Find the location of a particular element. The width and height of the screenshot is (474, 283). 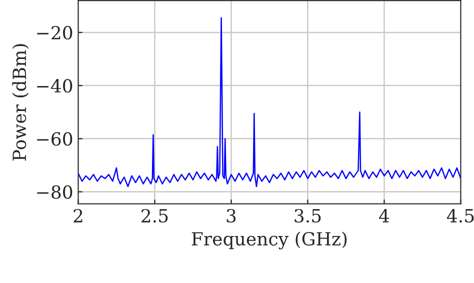

y-tick-label: −80 is located at coordinates (54, 192).